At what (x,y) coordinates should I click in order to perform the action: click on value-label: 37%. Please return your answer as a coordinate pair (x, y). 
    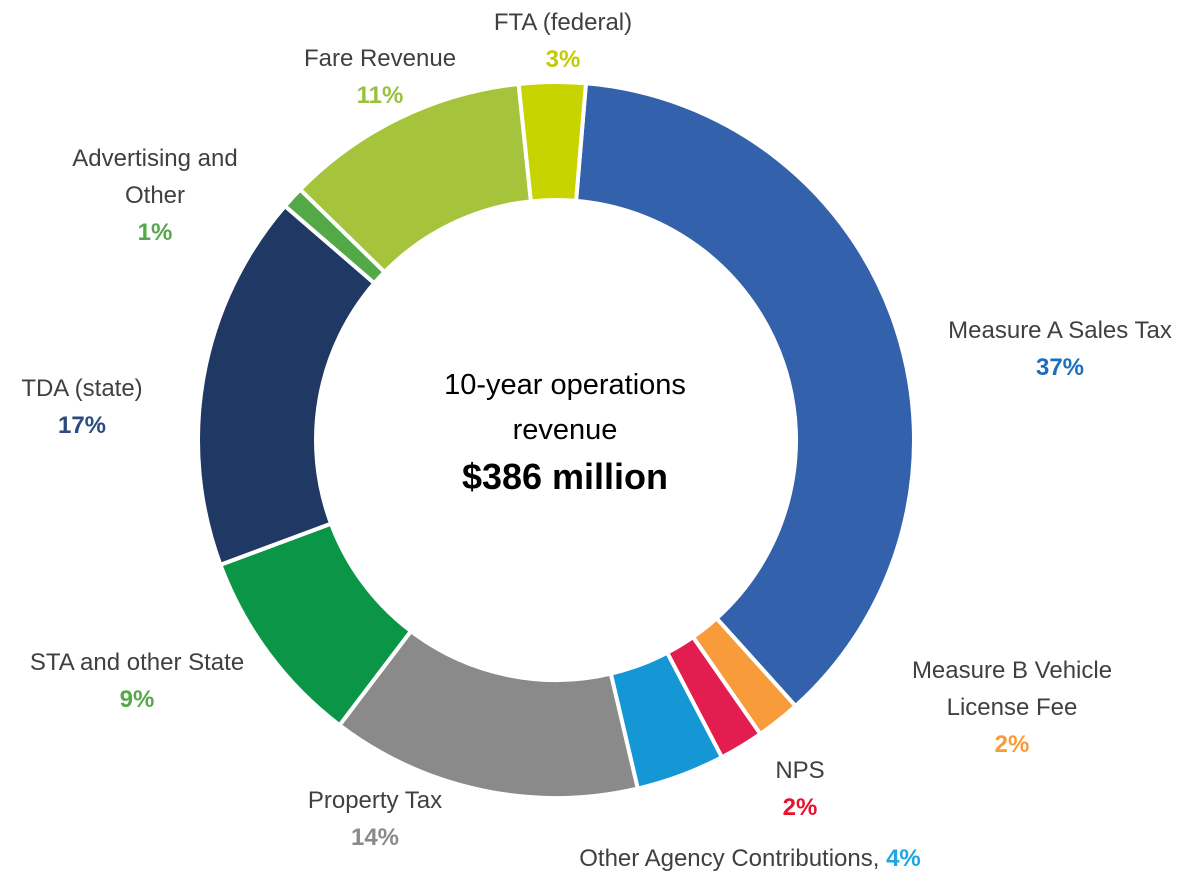
    Looking at the image, I should click on (1060, 367).